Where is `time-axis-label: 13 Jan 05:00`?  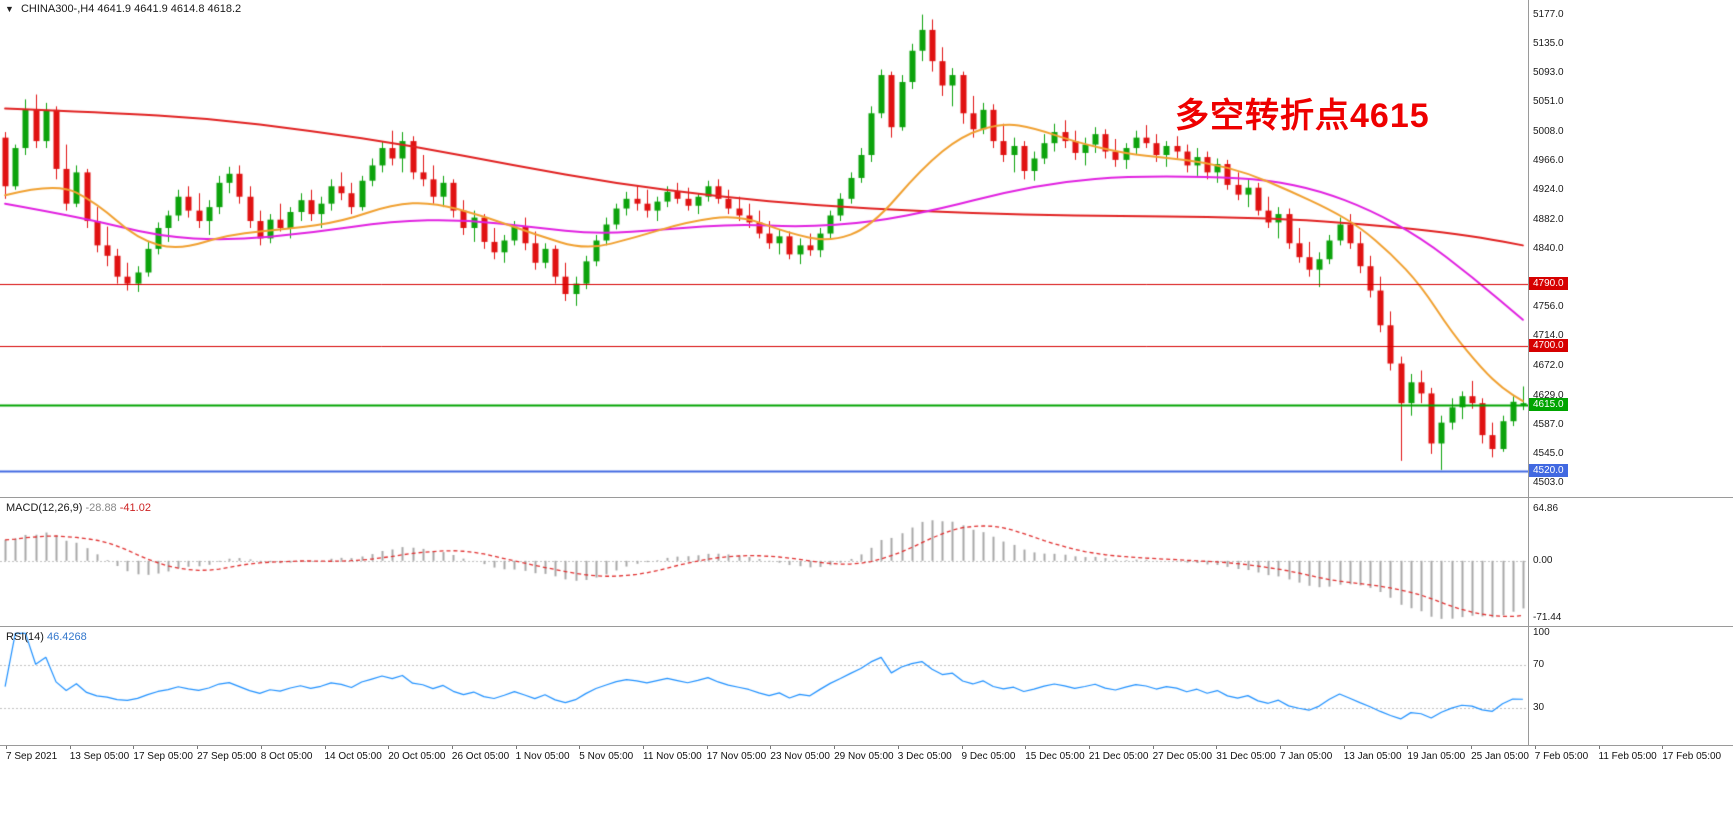
time-axis-label: 13 Jan 05:00 is located at coordinates (1372, 756).